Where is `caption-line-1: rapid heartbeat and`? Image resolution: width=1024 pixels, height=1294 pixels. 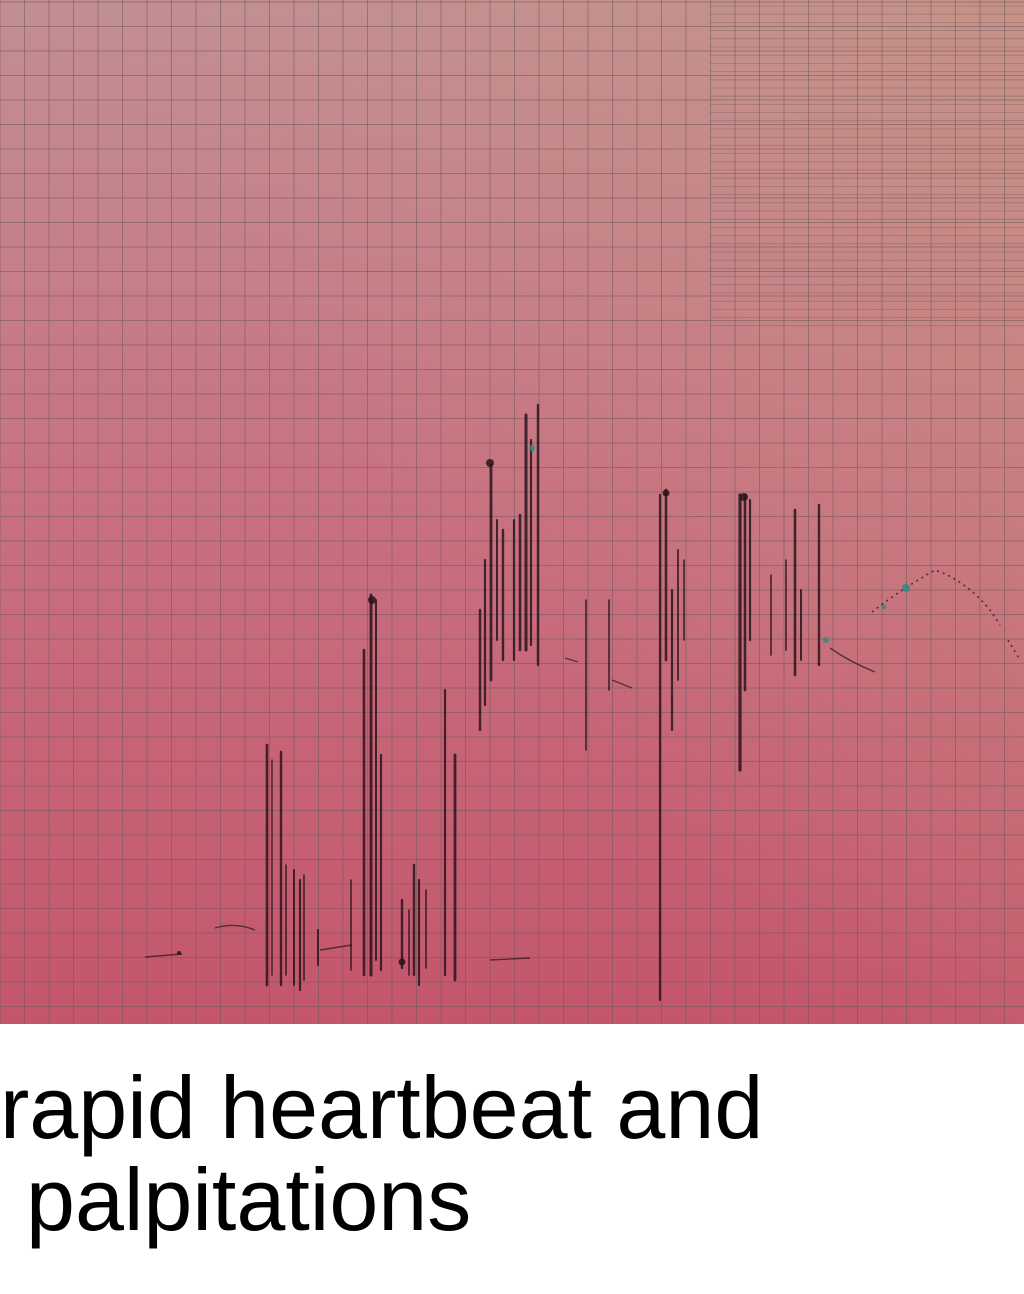
caption-line-1: rapid heartbeat and is located at coordinates (382, 1107).